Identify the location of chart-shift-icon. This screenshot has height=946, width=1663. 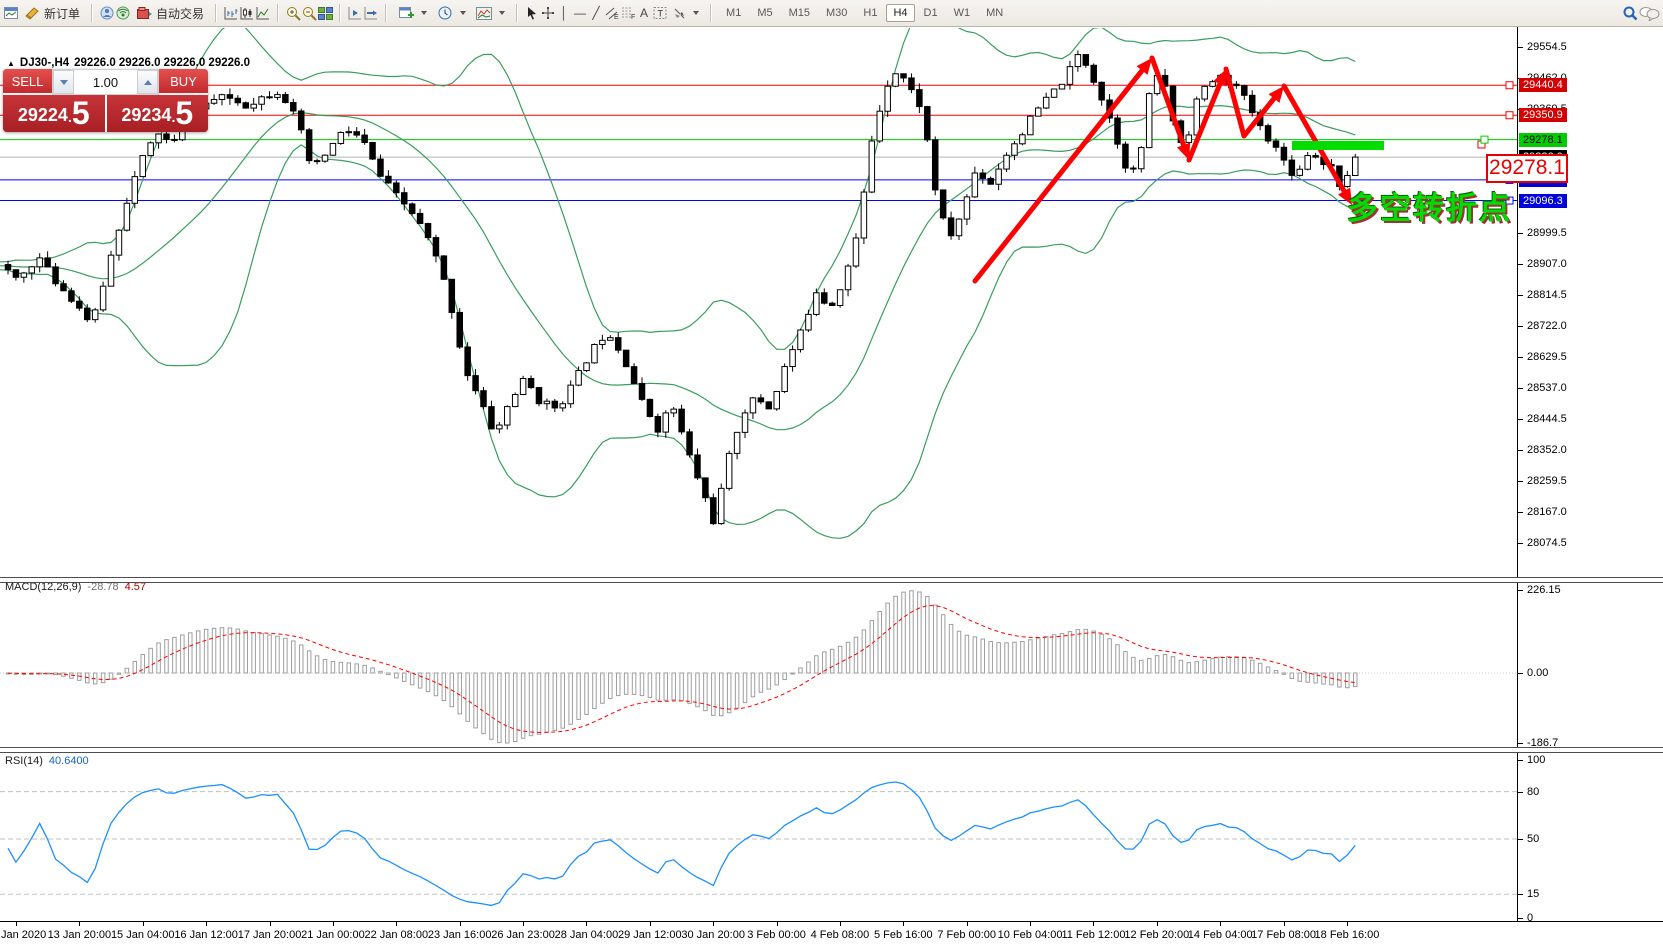
(371, 13).